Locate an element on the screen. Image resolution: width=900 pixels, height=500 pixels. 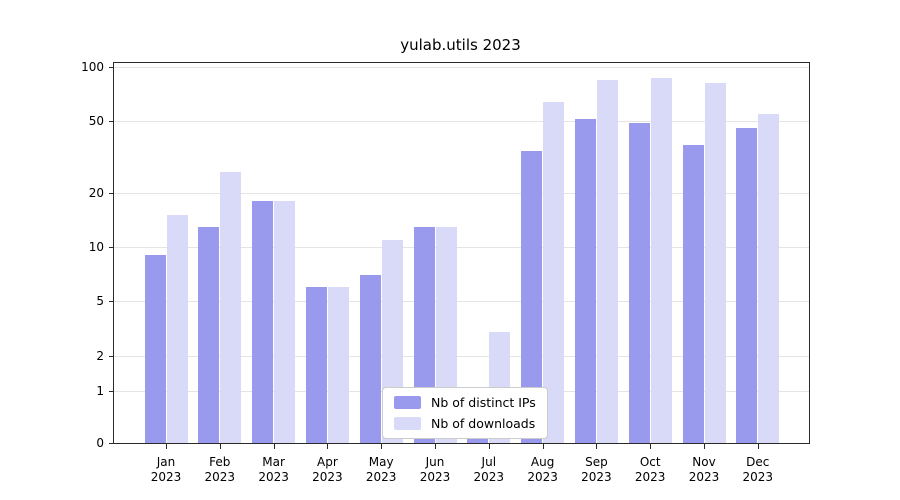
x-tick-label: Aug 2023 is located at coordinates (542, 469).